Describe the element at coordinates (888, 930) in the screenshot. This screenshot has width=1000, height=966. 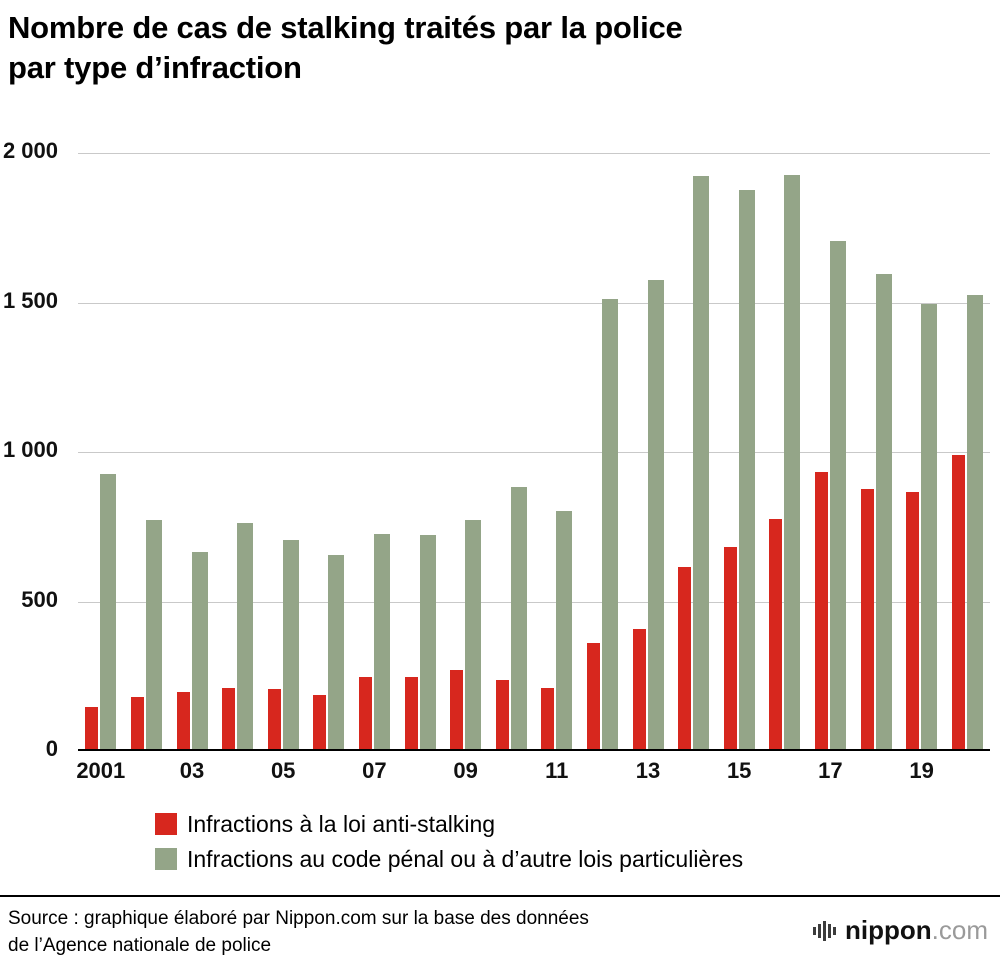
I see `logo-name: nippon` at that location.